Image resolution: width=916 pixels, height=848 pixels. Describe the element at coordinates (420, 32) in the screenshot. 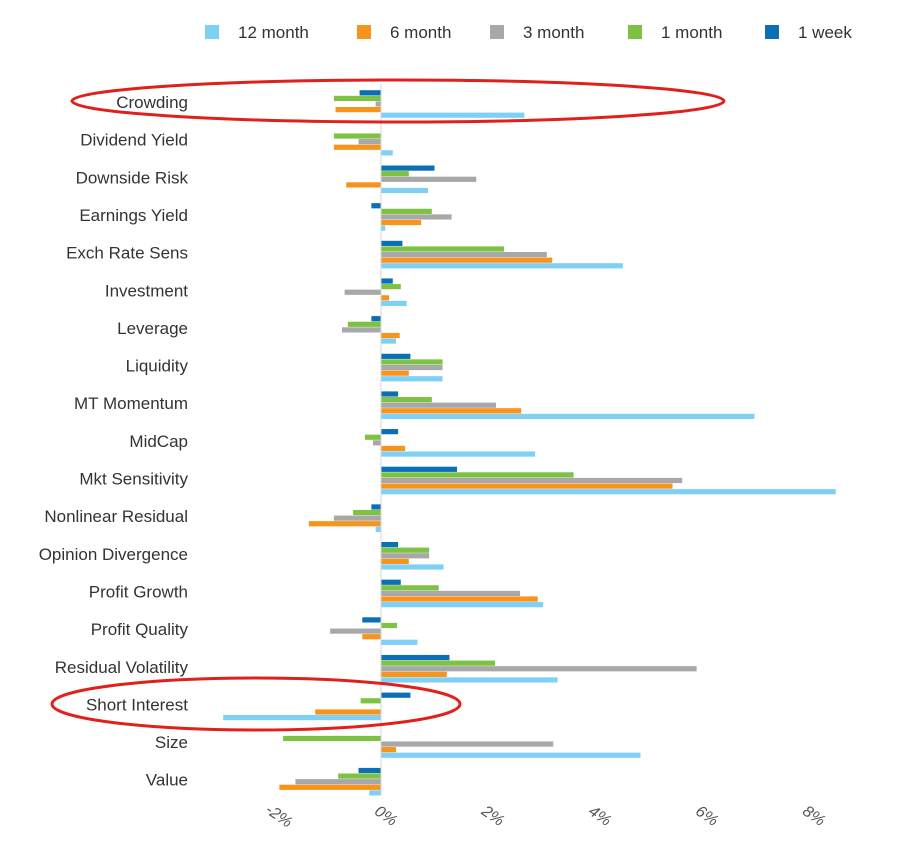

I see `legend-label-6-month: 6 month` at that location.